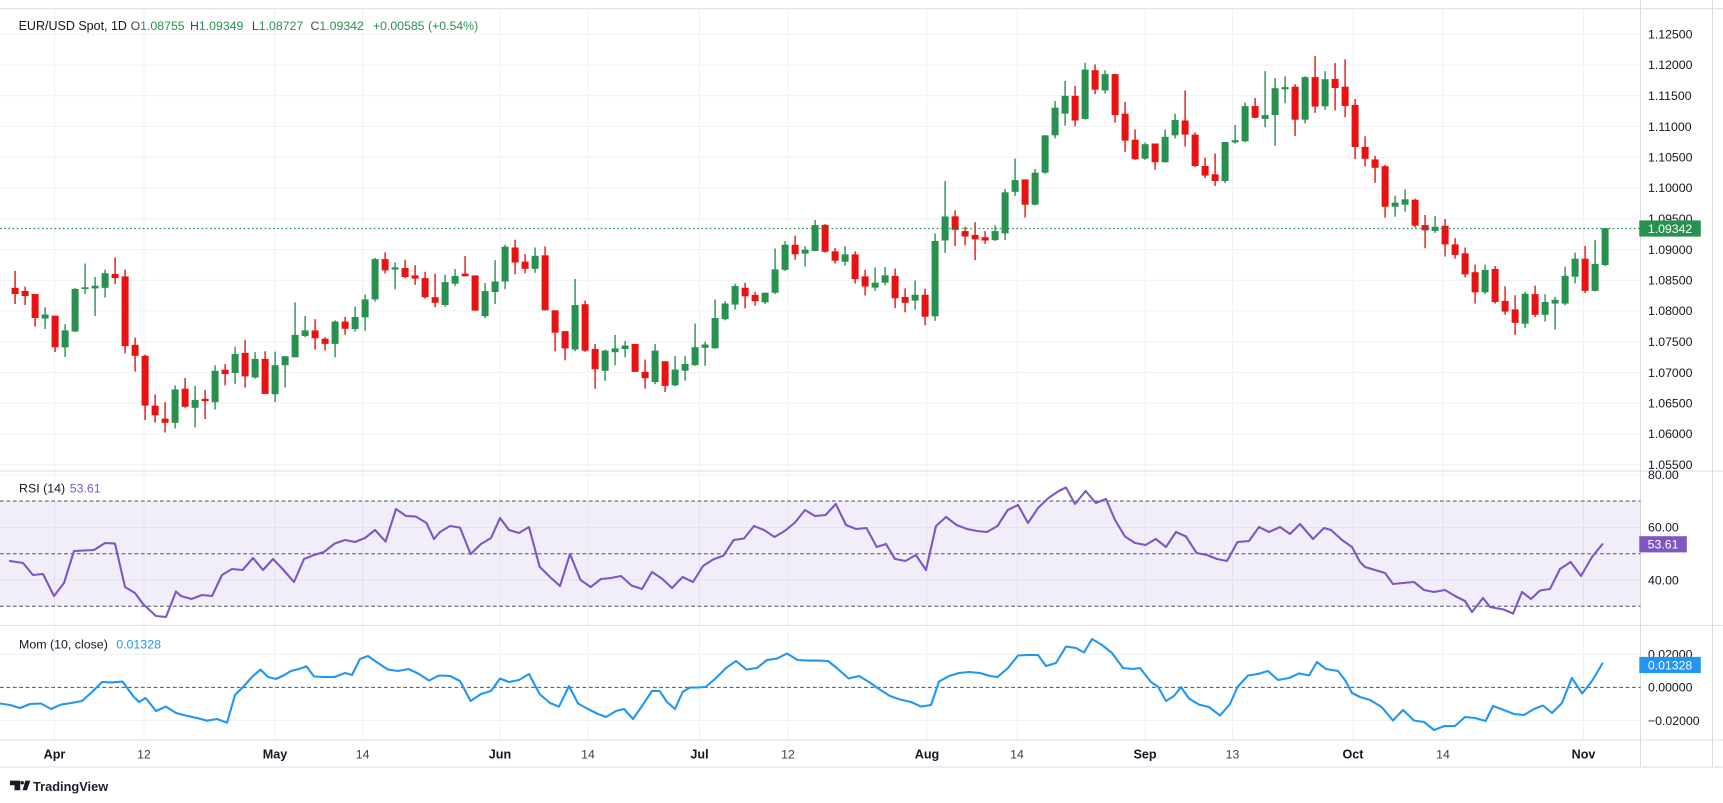 This screenshot has width=1723, height=803. Describe the element at coordinates (63, 644) in the screenshot. I see `svg-text: Mom (10, close)` at that location.